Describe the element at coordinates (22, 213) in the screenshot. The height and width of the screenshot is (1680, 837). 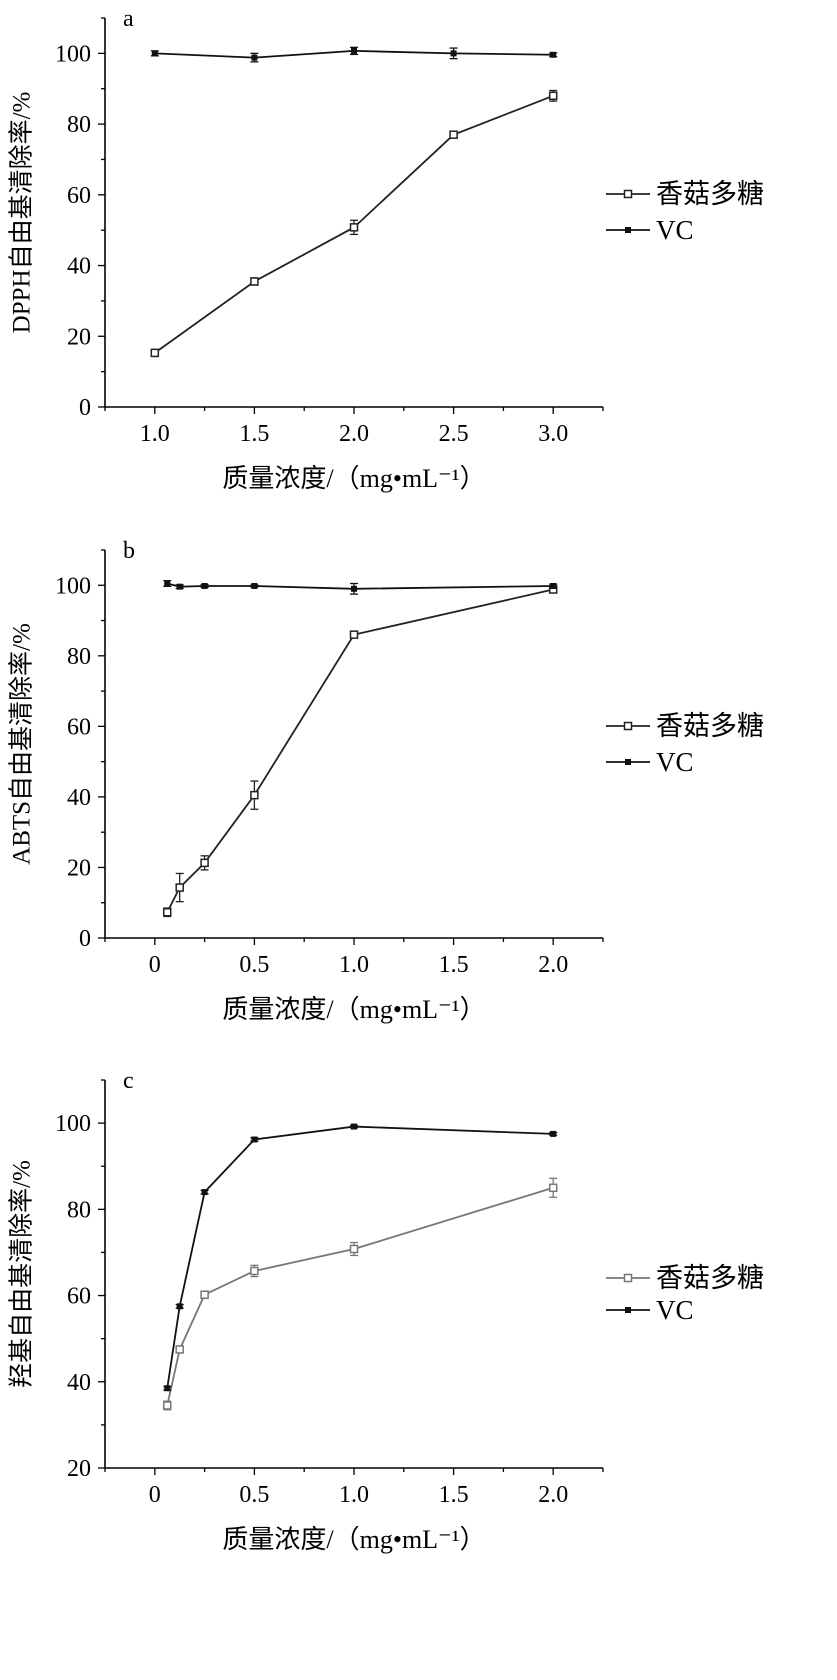
I see `y-axis-title: DPPH自由基清除率/%` at that location.